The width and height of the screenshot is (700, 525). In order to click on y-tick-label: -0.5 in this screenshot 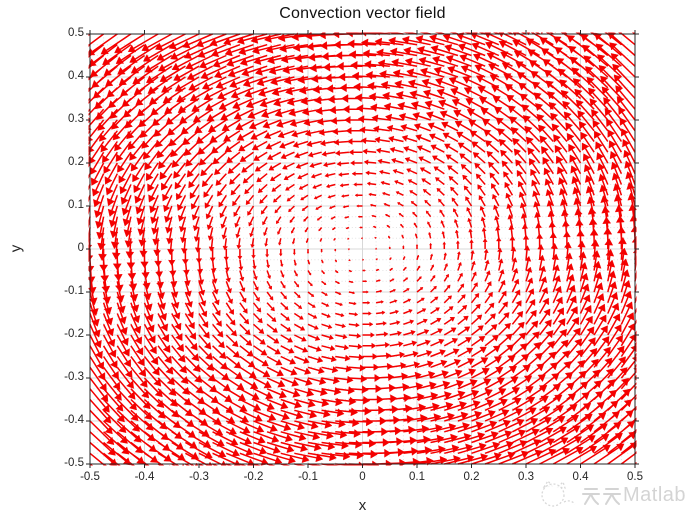, I will do `click(74, 463)`.